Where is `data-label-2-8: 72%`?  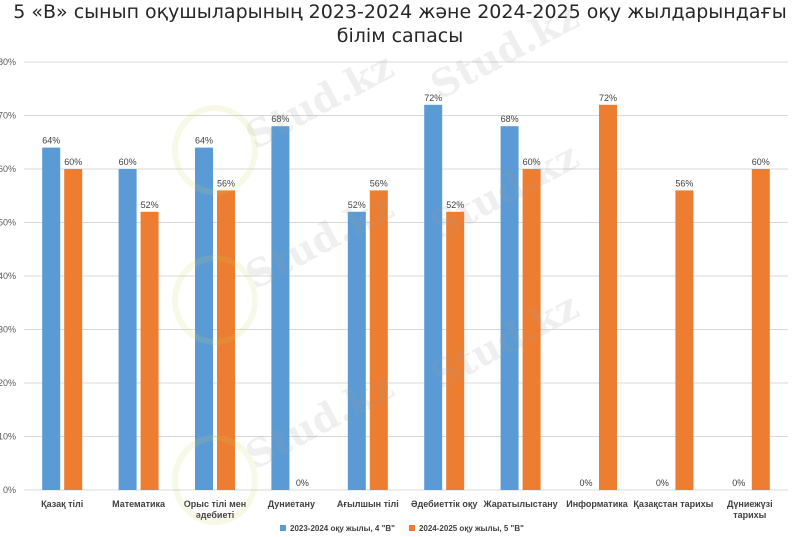
data-label-2-8: 72% is located at coordinates (608, 98).